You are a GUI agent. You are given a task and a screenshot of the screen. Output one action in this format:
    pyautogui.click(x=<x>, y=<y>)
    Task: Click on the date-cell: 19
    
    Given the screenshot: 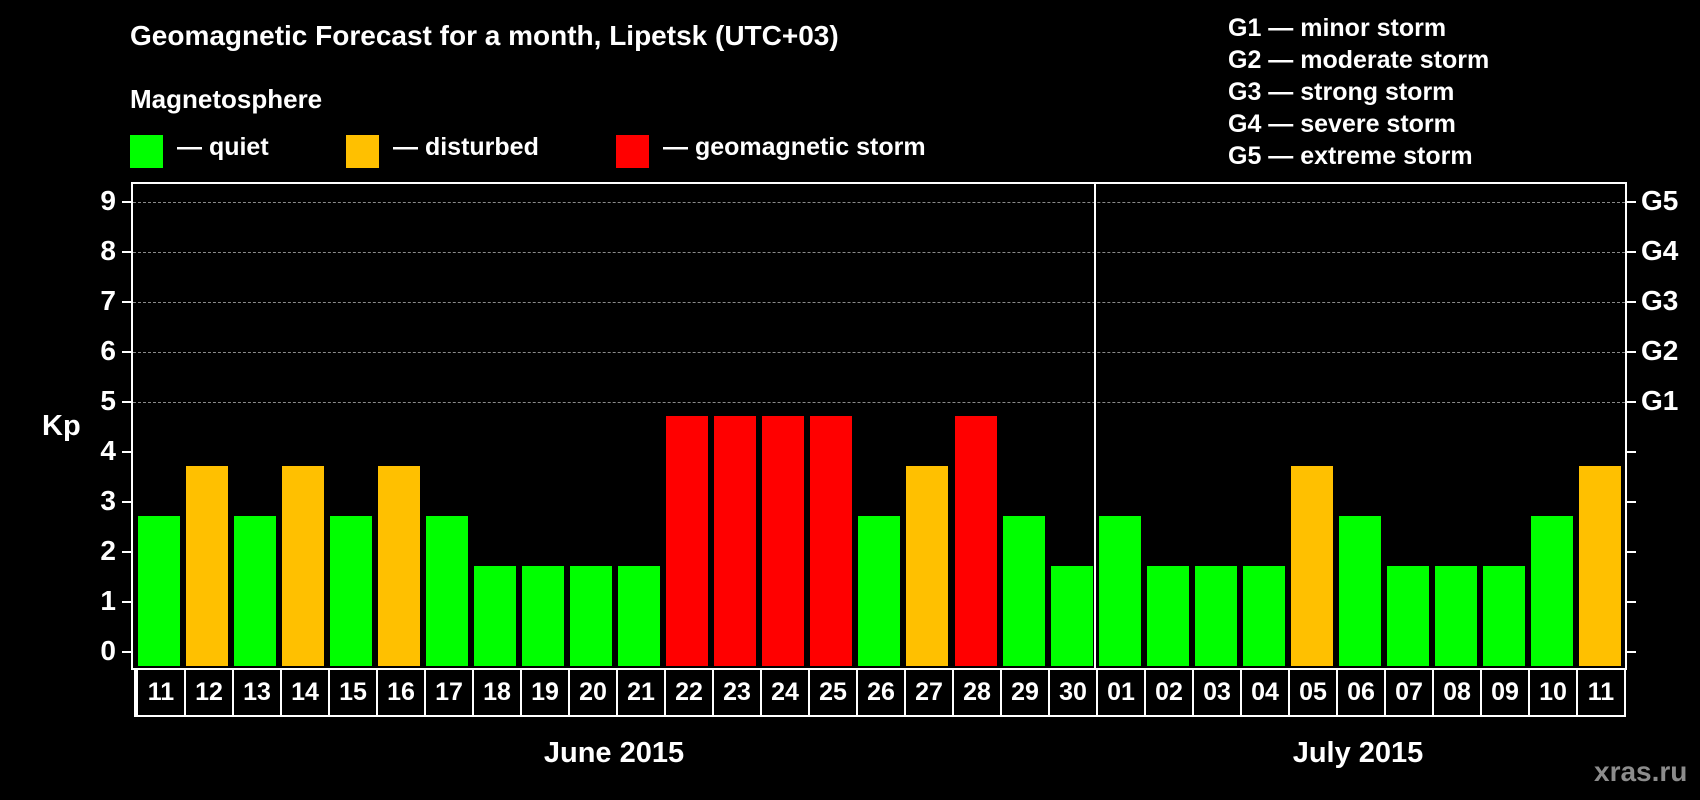 What is the action you would take?
    pyautogui.click(x=544, y=692)
    